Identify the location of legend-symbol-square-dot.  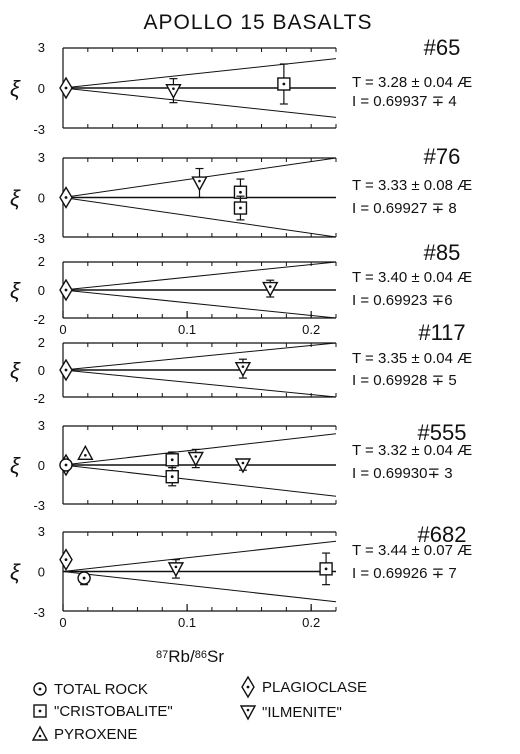
(40, 711).